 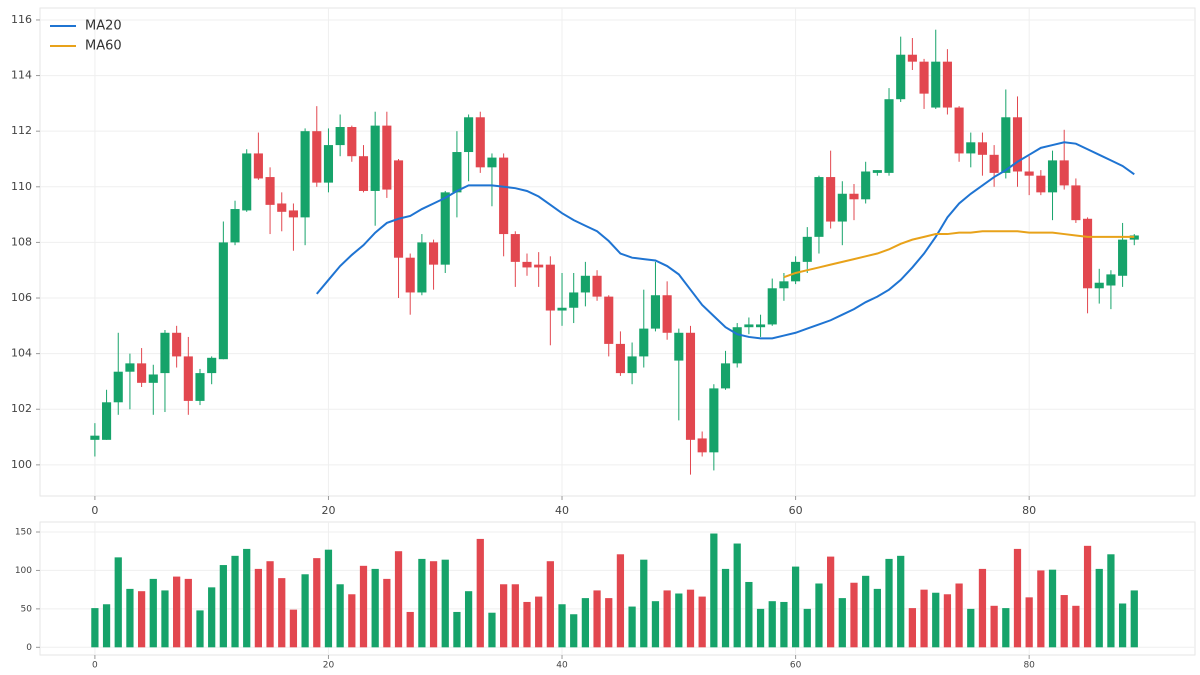 I want to click on y-tick-label: 104, so click(x=21, y=353).